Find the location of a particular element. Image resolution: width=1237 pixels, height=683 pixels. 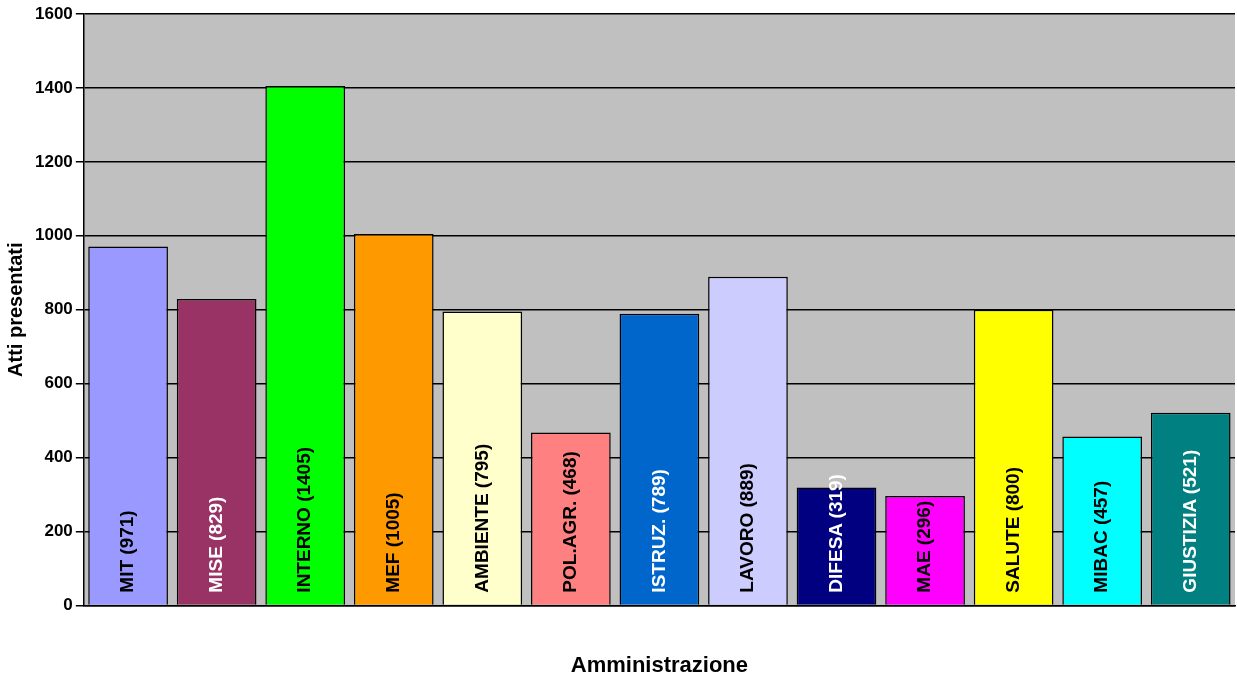

y-tick-label: 1600 is located at coordinates (53, 13).